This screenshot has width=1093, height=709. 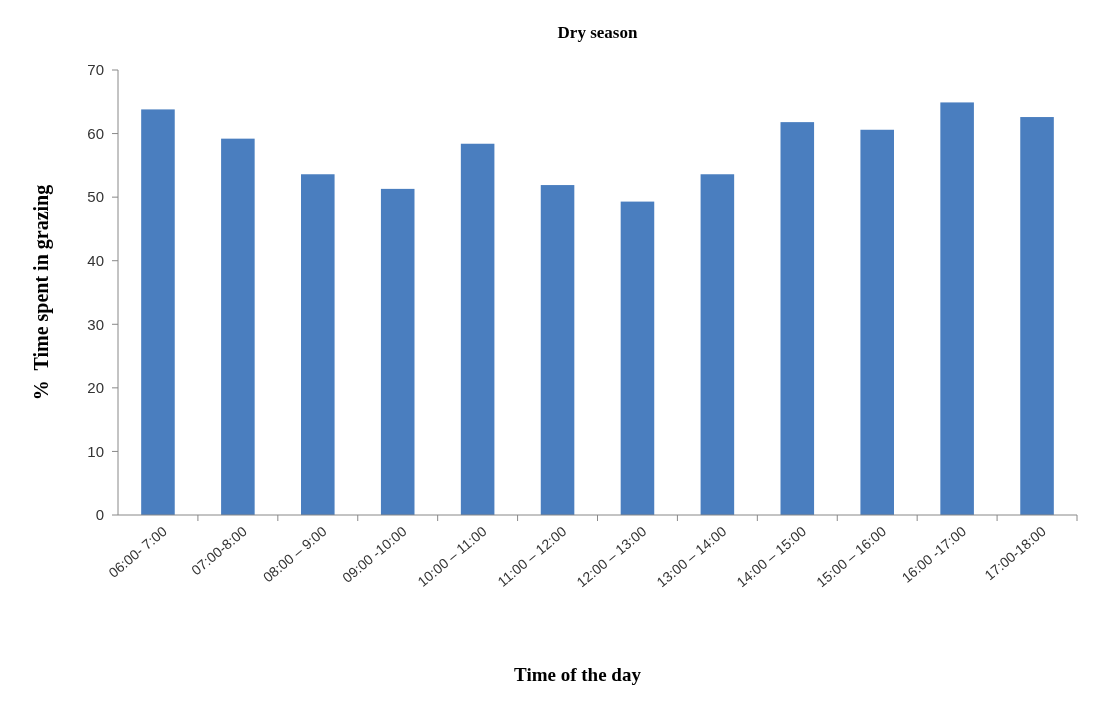 I want to click on y-tick-label: 20, so click(x=95, y=388).